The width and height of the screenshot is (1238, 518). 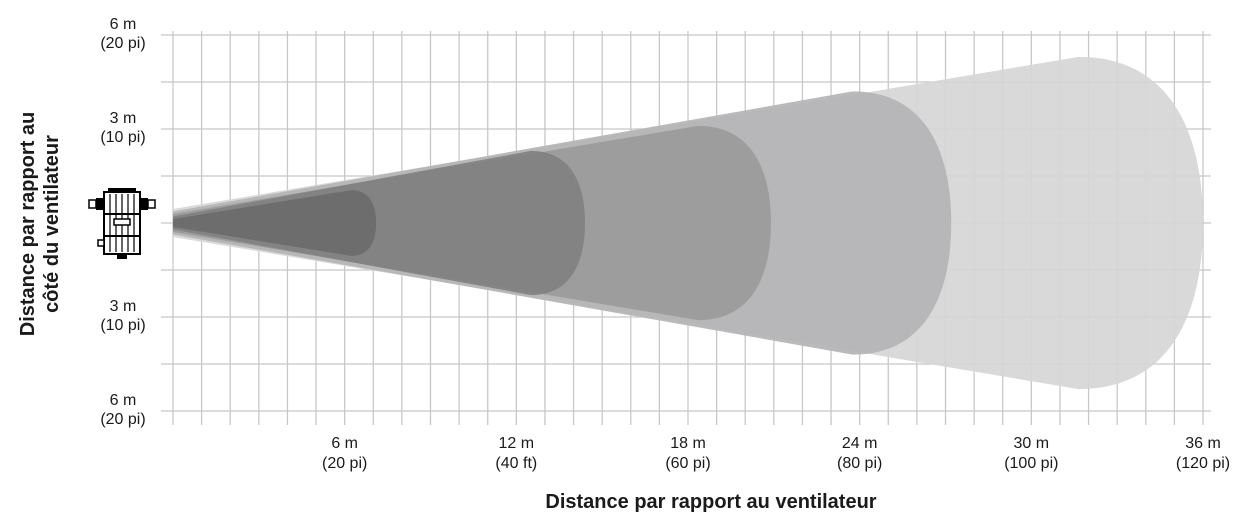 I want to click on x-tick-sublabel: (80 pi), so click(x=859, y=463).